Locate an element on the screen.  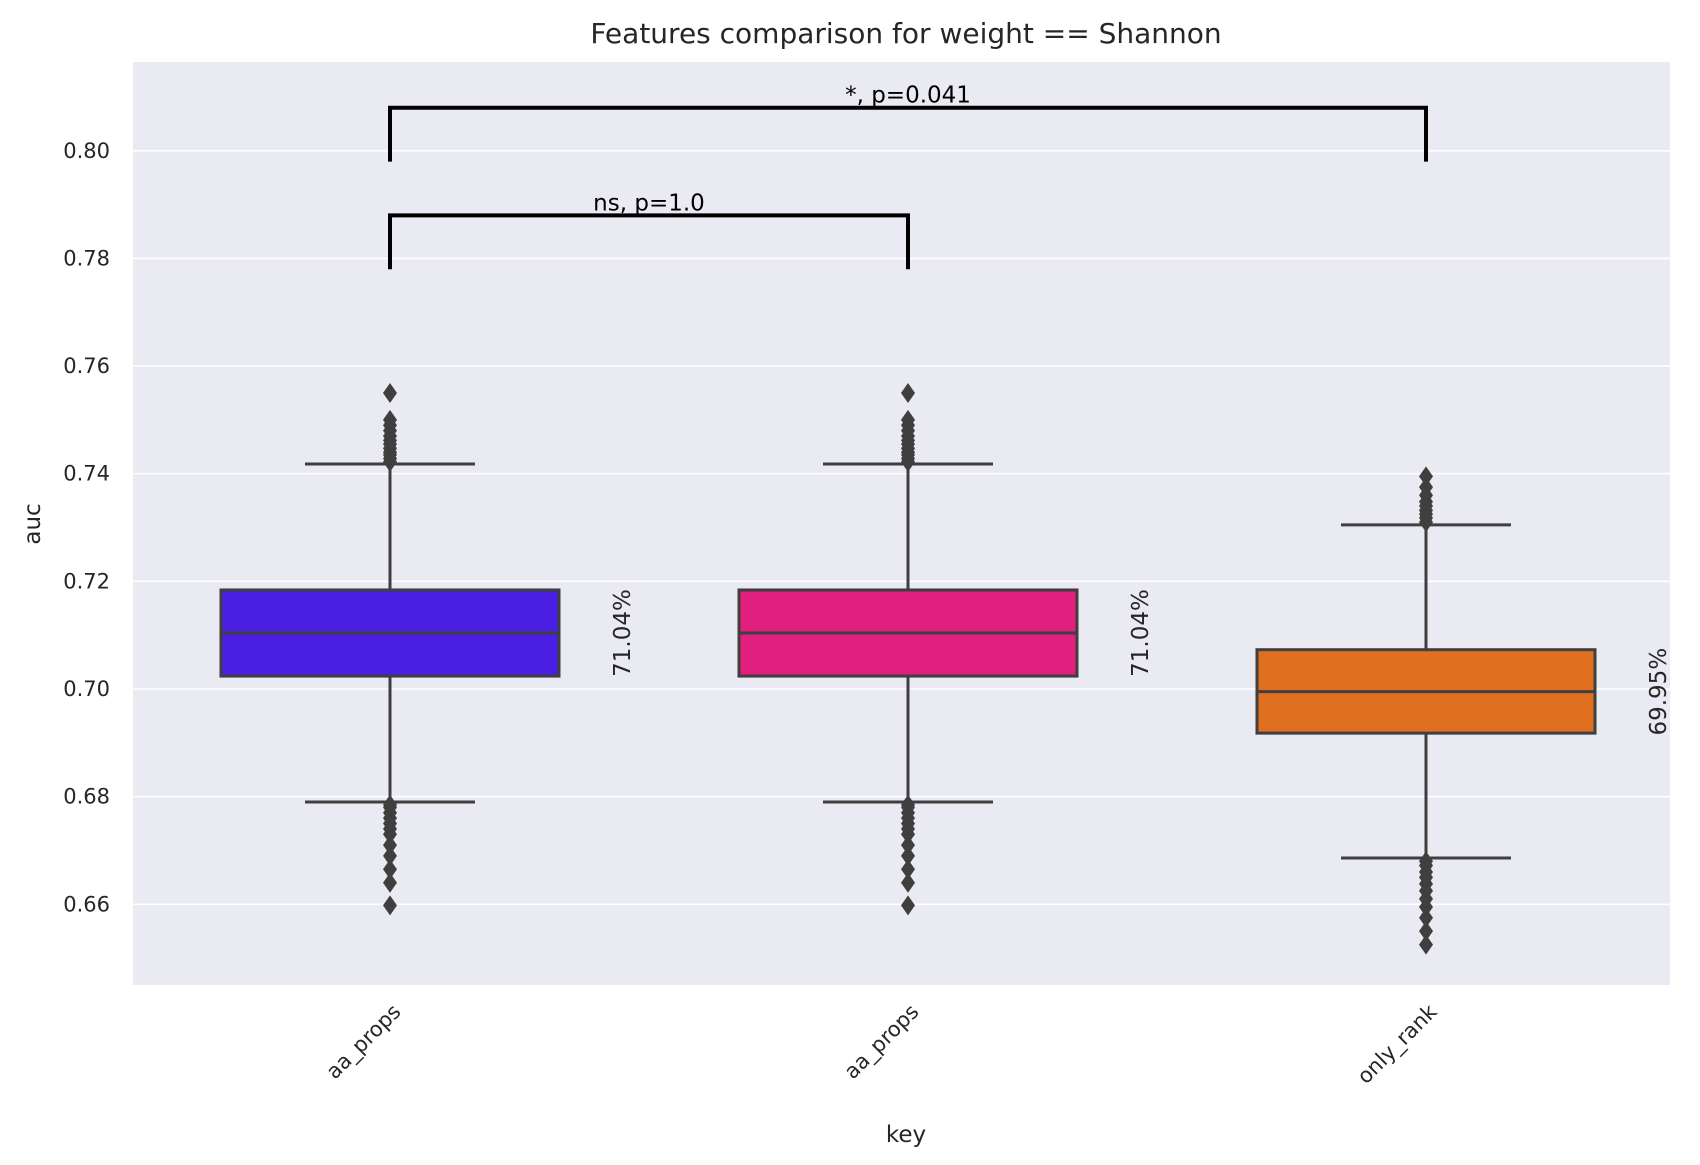
significance-label: *, p=0.041 is located at coordinates (908, 96).